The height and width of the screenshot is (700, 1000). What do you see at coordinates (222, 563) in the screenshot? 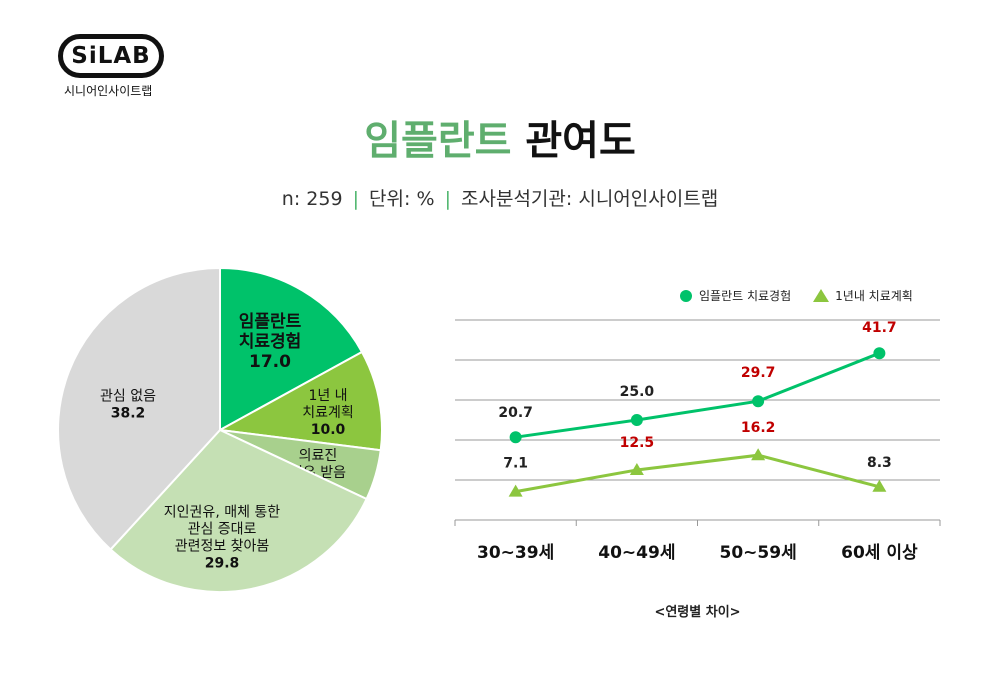
I see `pie-value-label: 29.8` at bounding box center [222, 563].